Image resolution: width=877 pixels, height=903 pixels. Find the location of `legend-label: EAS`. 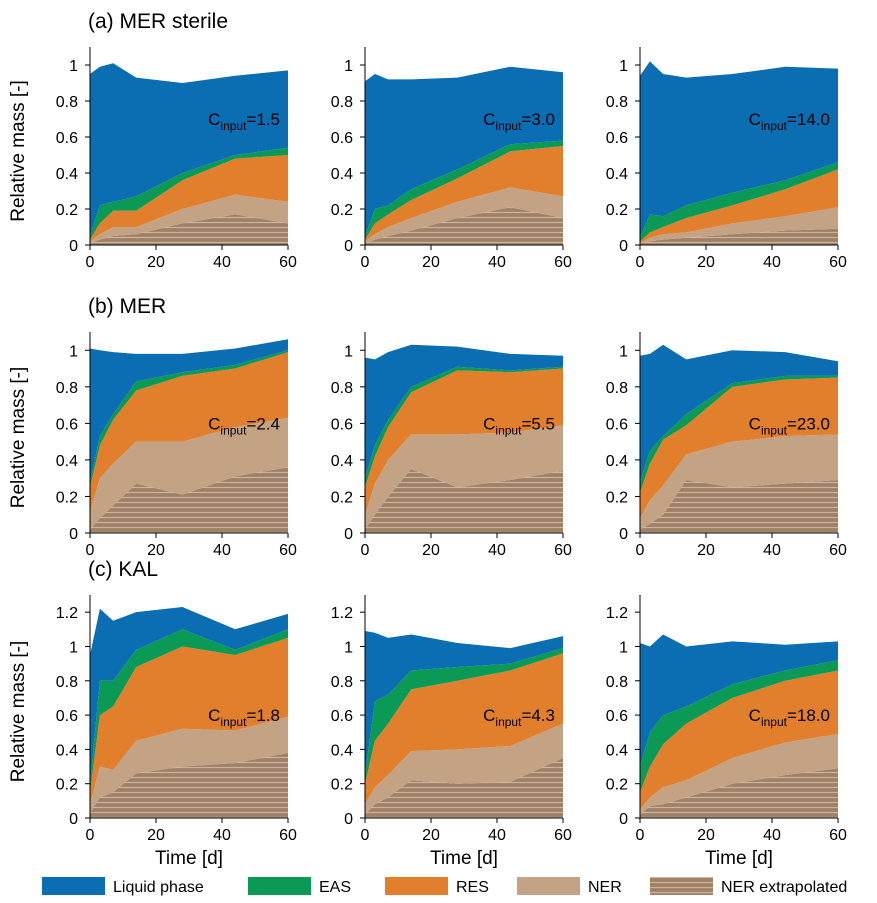

legend-label: EAS is located at coordinates (335, 887).